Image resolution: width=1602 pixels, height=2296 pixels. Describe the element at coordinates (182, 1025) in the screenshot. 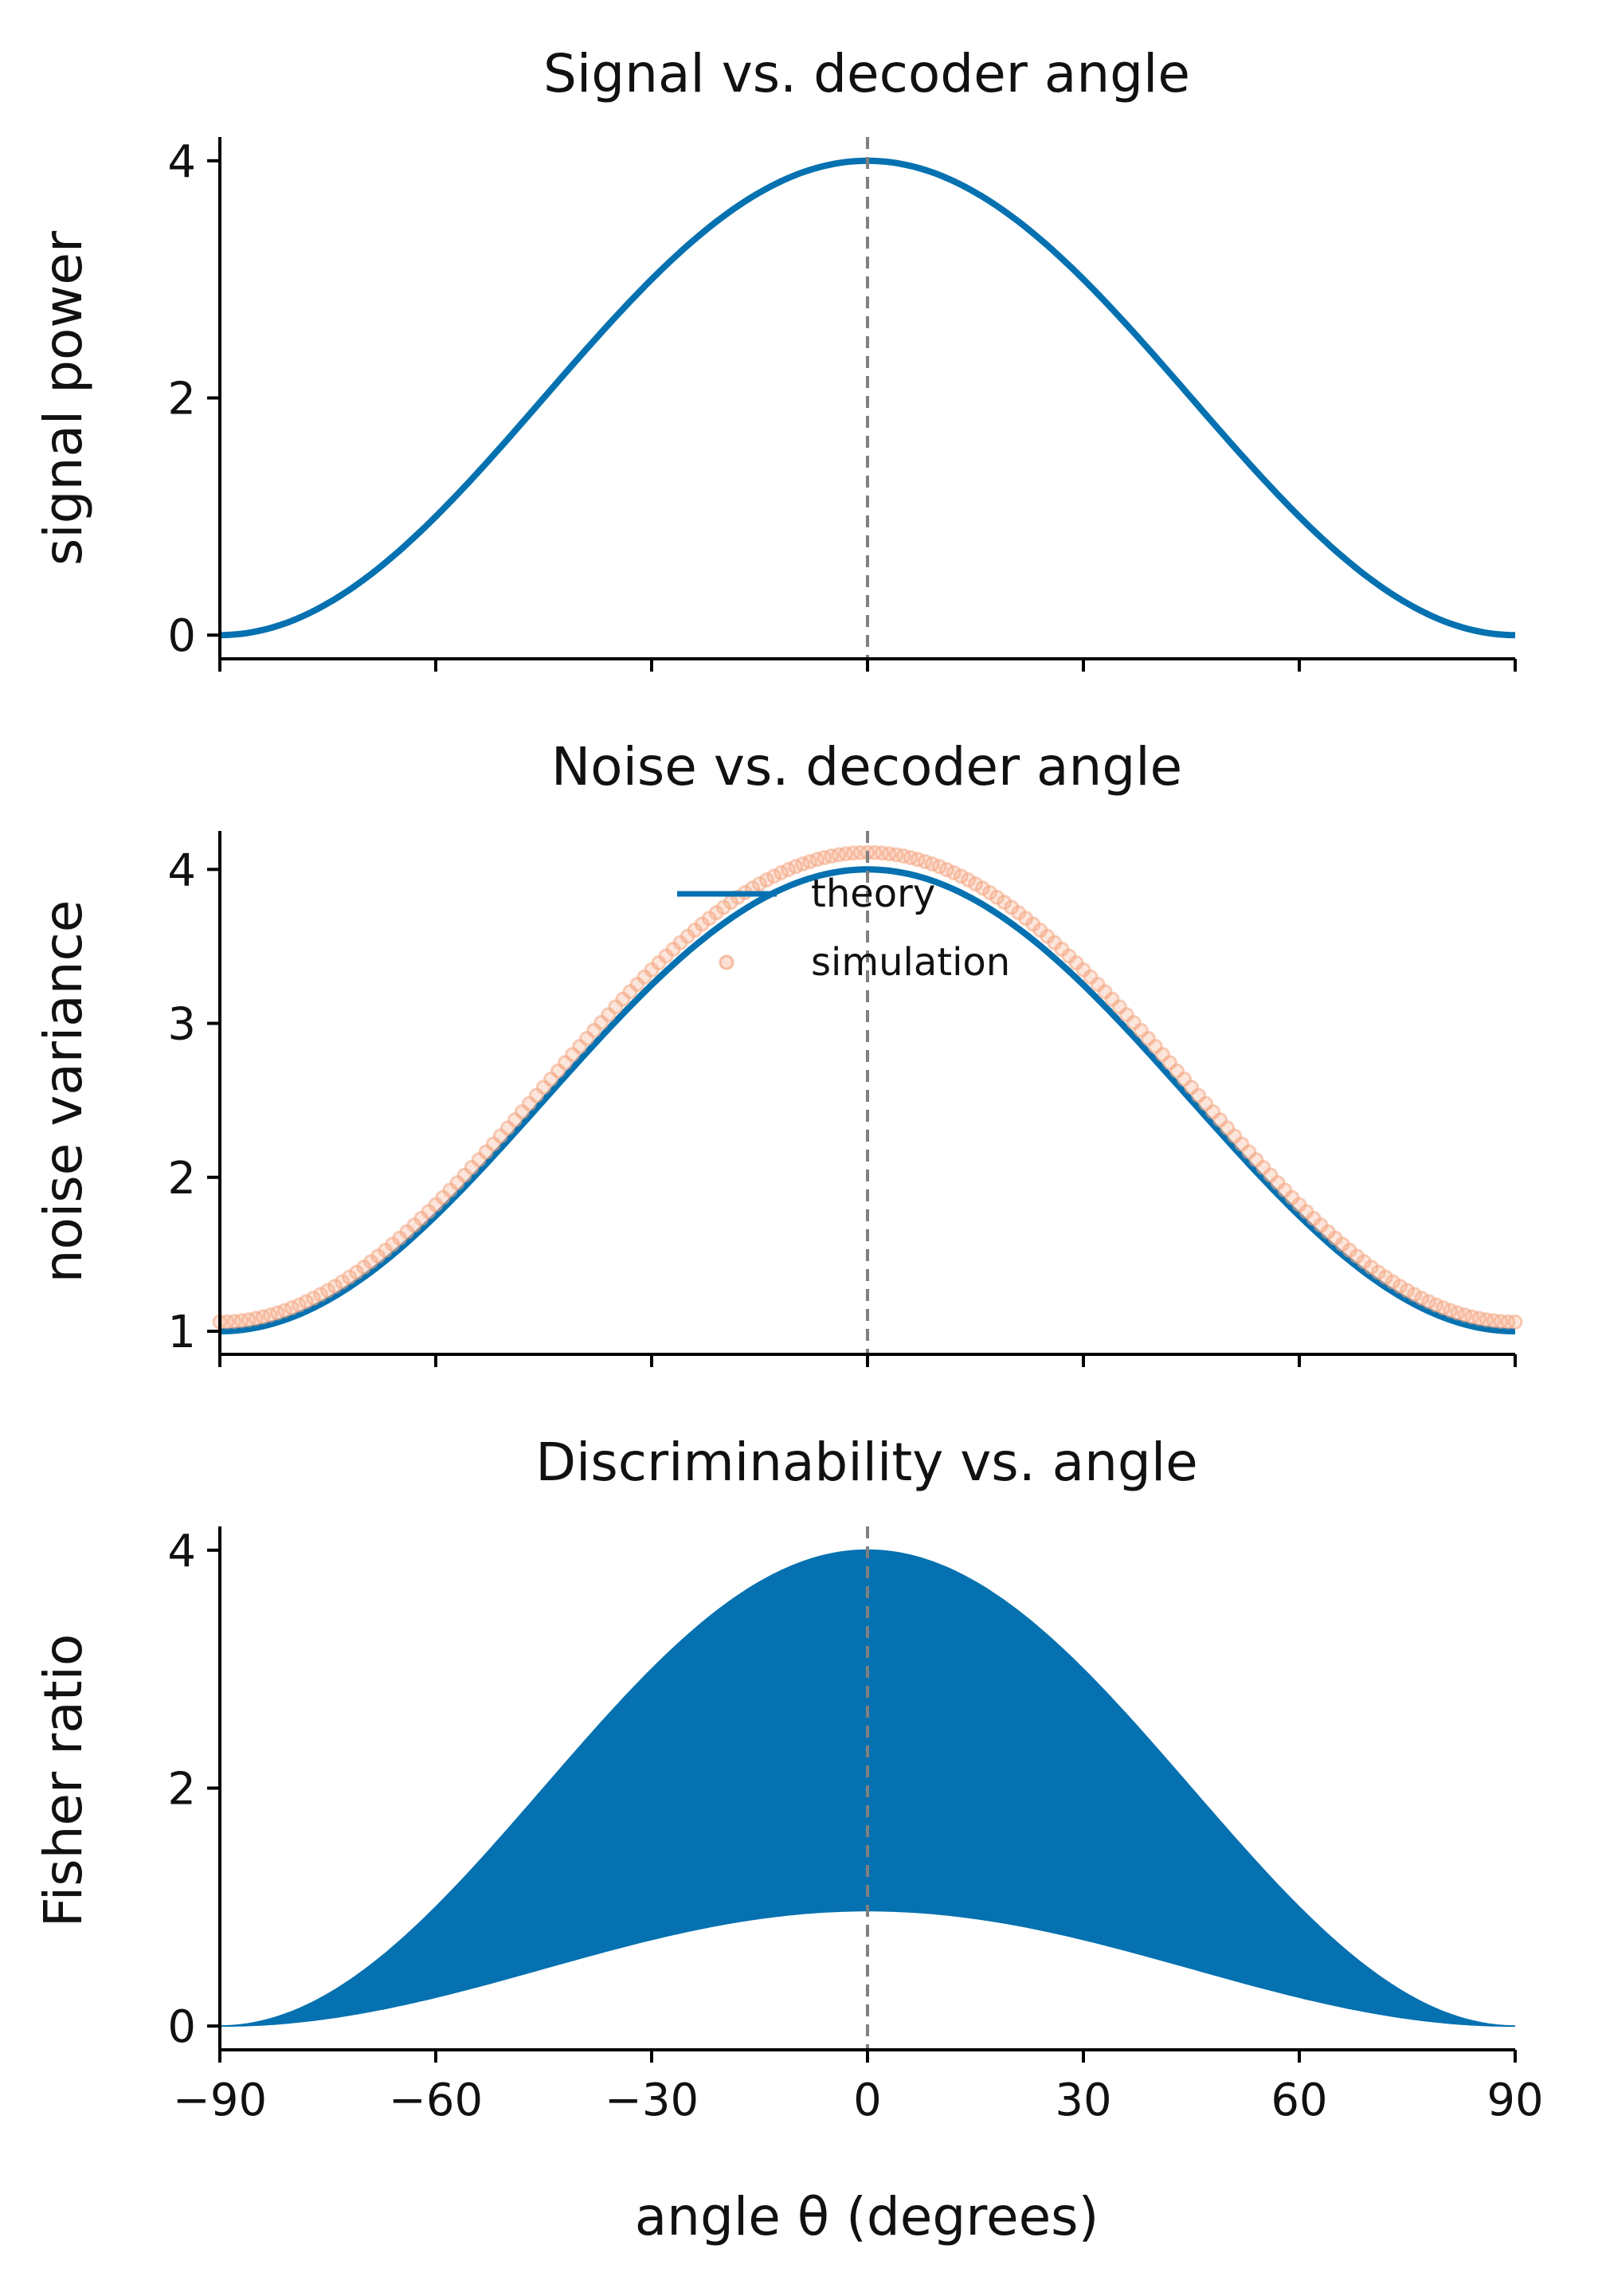

I see `y-tick-label: 3` at that location.